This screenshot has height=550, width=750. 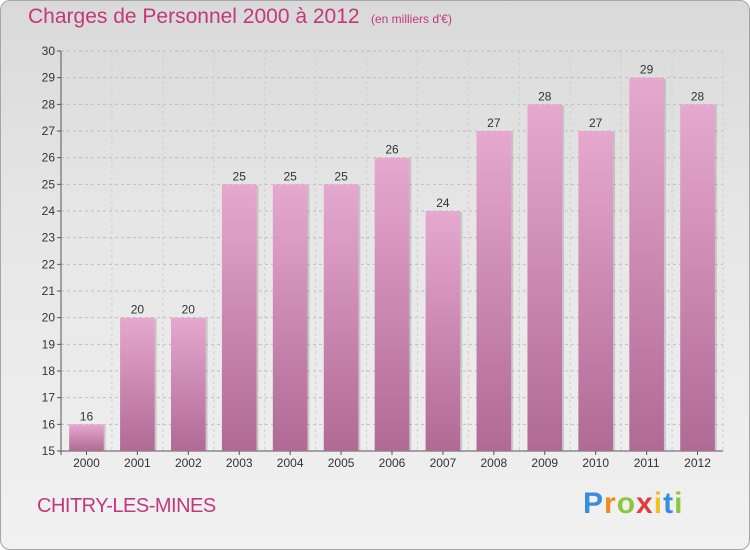 I want to click on bar-2012, so click(x=697, y=277).